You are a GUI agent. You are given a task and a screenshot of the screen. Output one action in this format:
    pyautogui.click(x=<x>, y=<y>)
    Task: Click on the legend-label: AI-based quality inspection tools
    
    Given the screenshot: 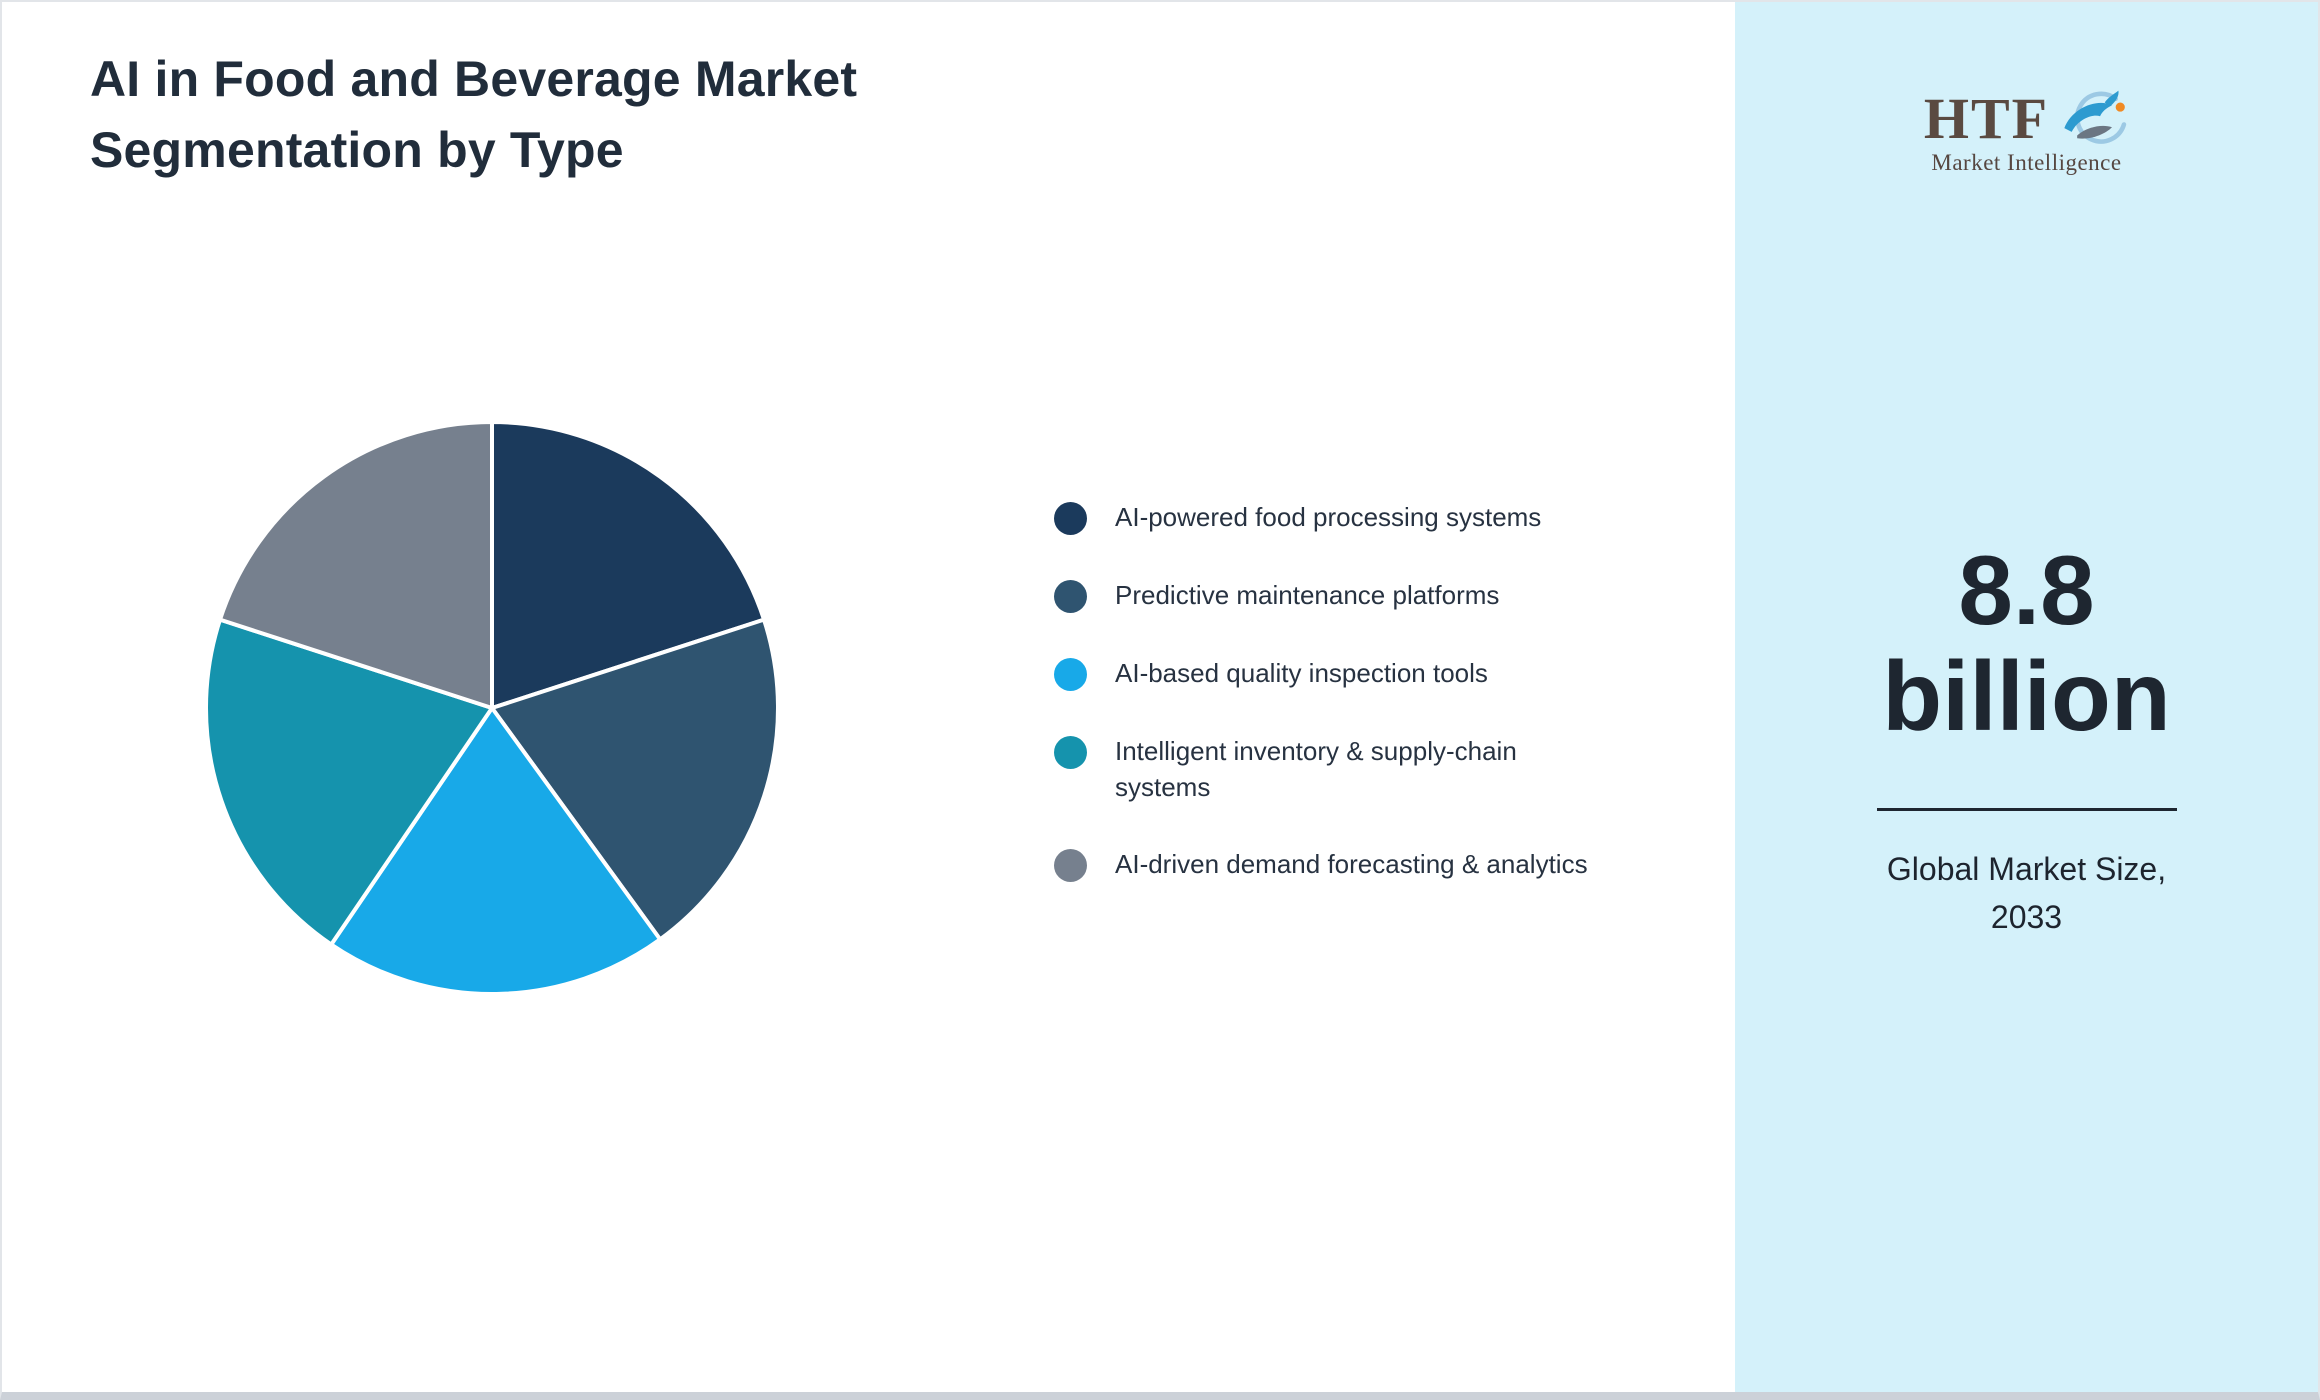 What is the action you would take?
    pyautogui.click(x=1301, y=672)
    